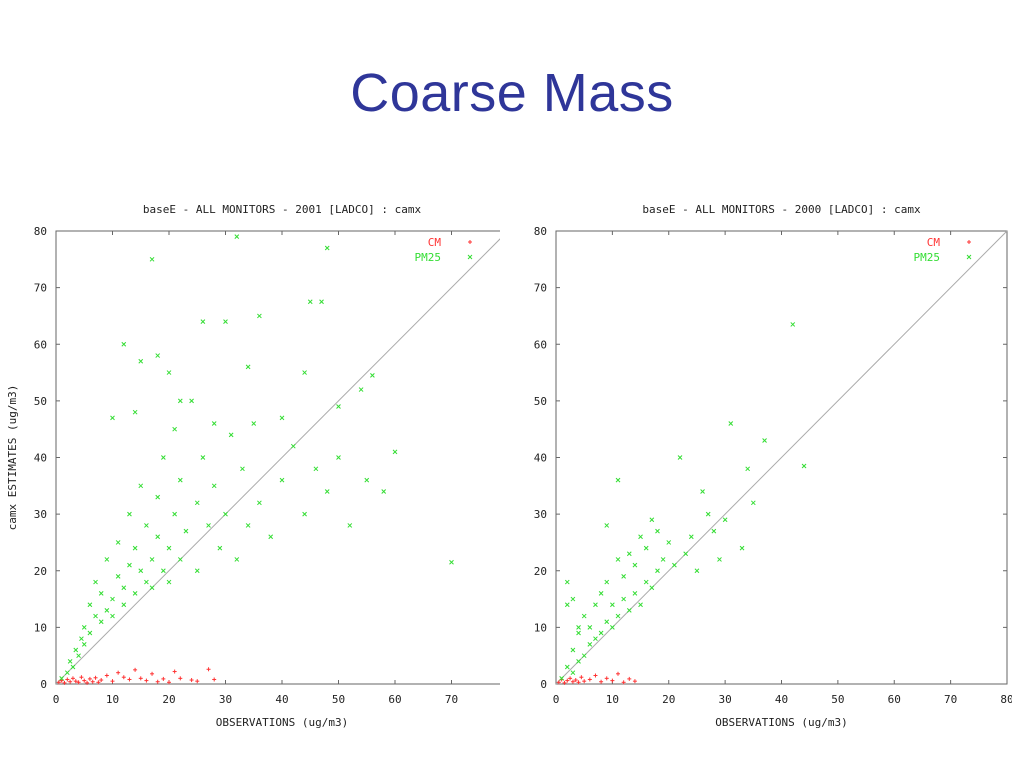 This screenshot has height=768, width=1024. Describe the element at coordinates (540, 344) in the screenshot. I see `chart-1-y-tick-label: 60` at that location.